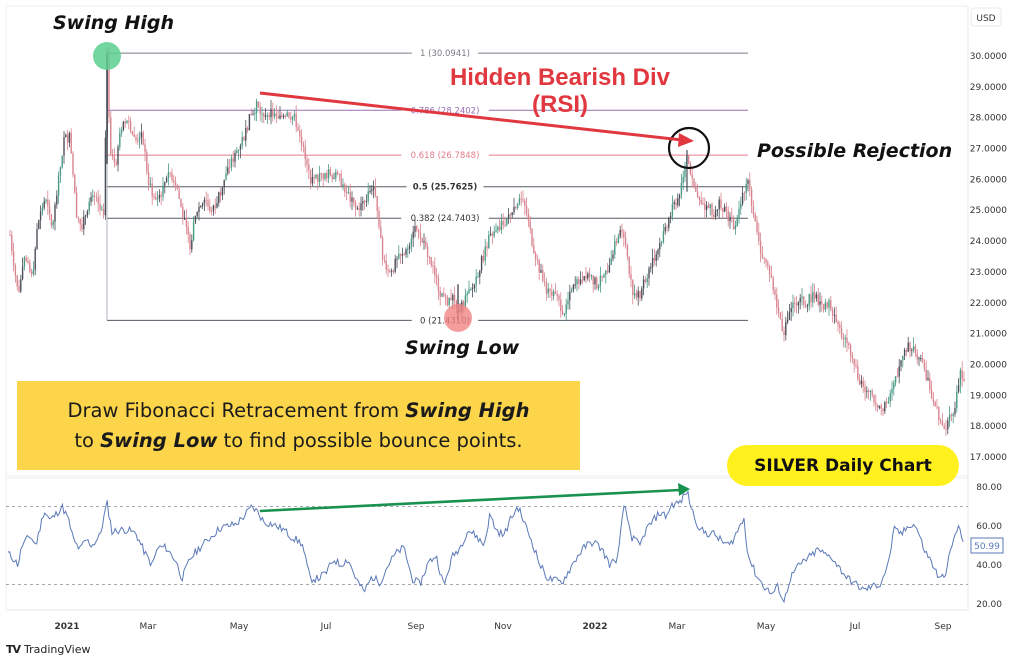 This screenshot has width=1024, height=662. What do you see at coordinates (689, 148) in the screenshot?
I see `possible-rejection-circle` at bounding box center [689, 148].